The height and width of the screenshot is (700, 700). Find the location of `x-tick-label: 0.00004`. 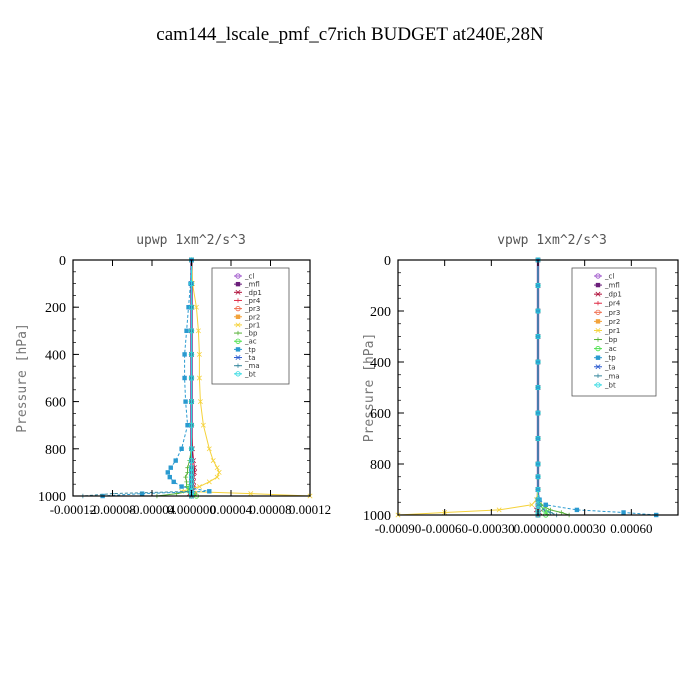

x-tick-label: 0.00004 is located at coordinates (231, 509).